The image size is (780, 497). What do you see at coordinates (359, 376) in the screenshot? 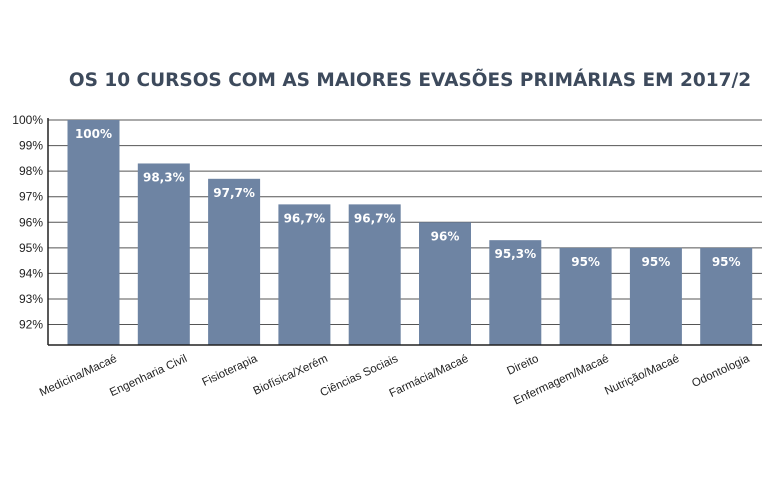
I see `x-tick-label: Ciências Sociais` at bounding box center [359, 376].